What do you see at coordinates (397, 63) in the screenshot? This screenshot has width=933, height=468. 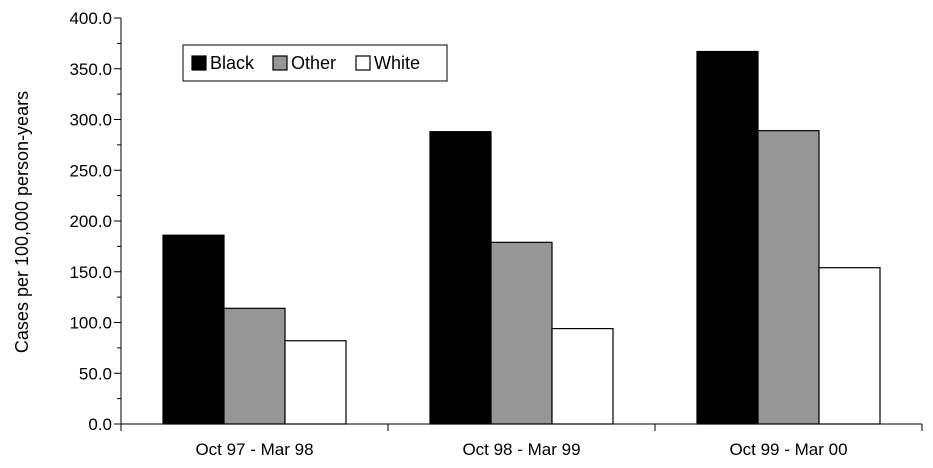 I see `legend-label-white: White` at bounding box center [397, 63].